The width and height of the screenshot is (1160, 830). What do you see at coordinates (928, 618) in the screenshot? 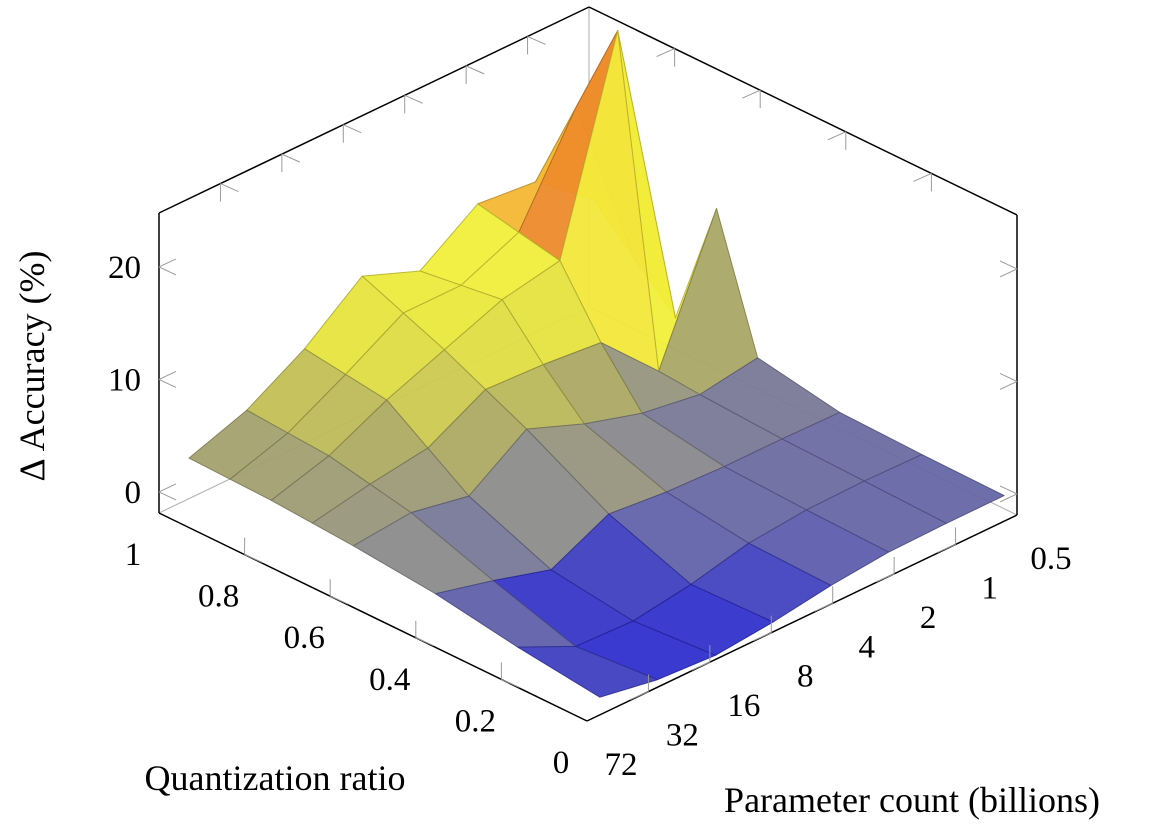
I see `x-tick-label: 2` at bounding box center [928, 618].